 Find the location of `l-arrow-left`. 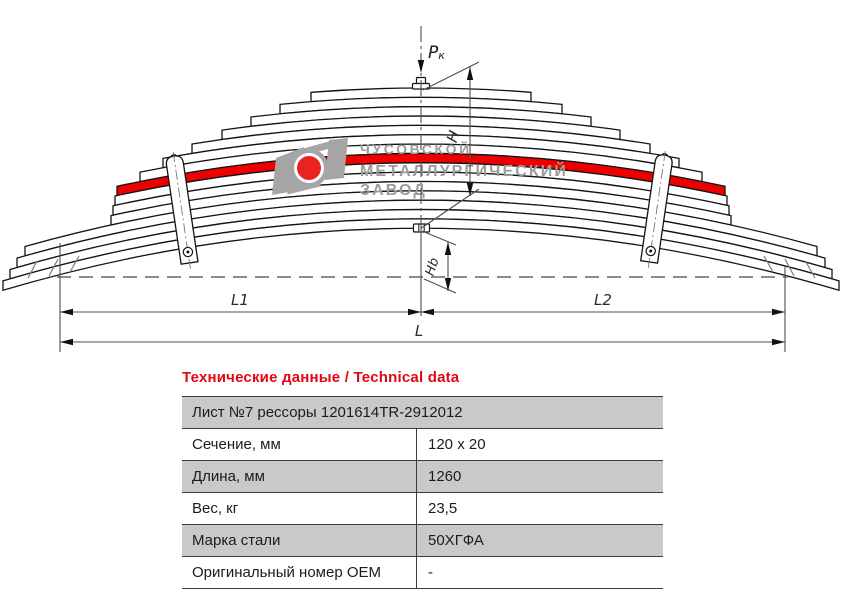

l-arrow-left is located at coordinates (66, 342).